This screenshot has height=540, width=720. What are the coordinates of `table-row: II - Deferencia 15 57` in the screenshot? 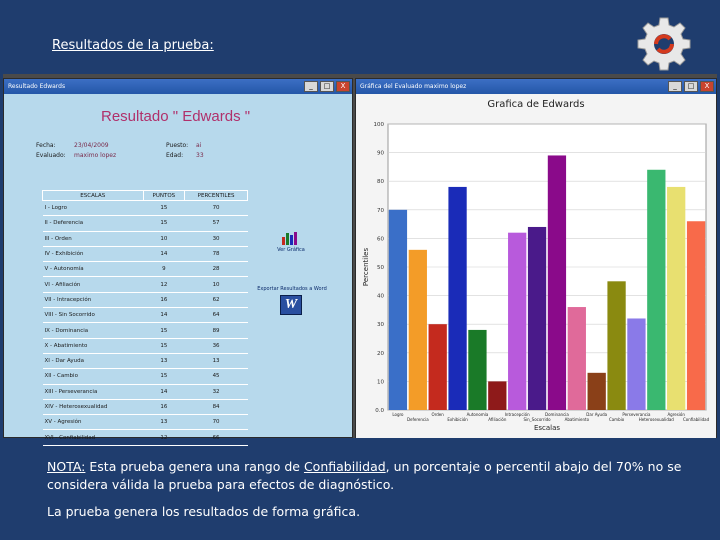 It's located at (145, 223).